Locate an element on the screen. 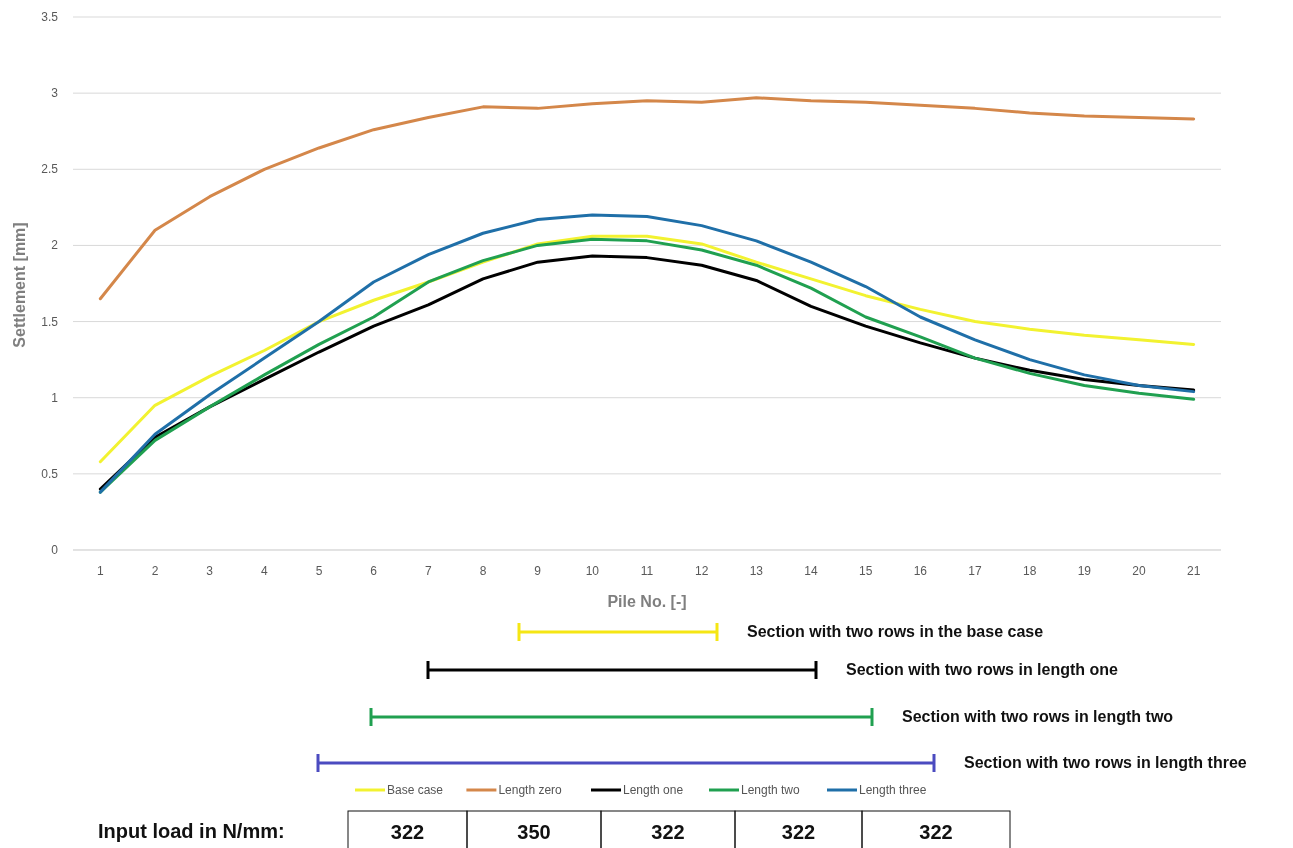  x-tick-label: 17 is located at coordinates (975, 571).